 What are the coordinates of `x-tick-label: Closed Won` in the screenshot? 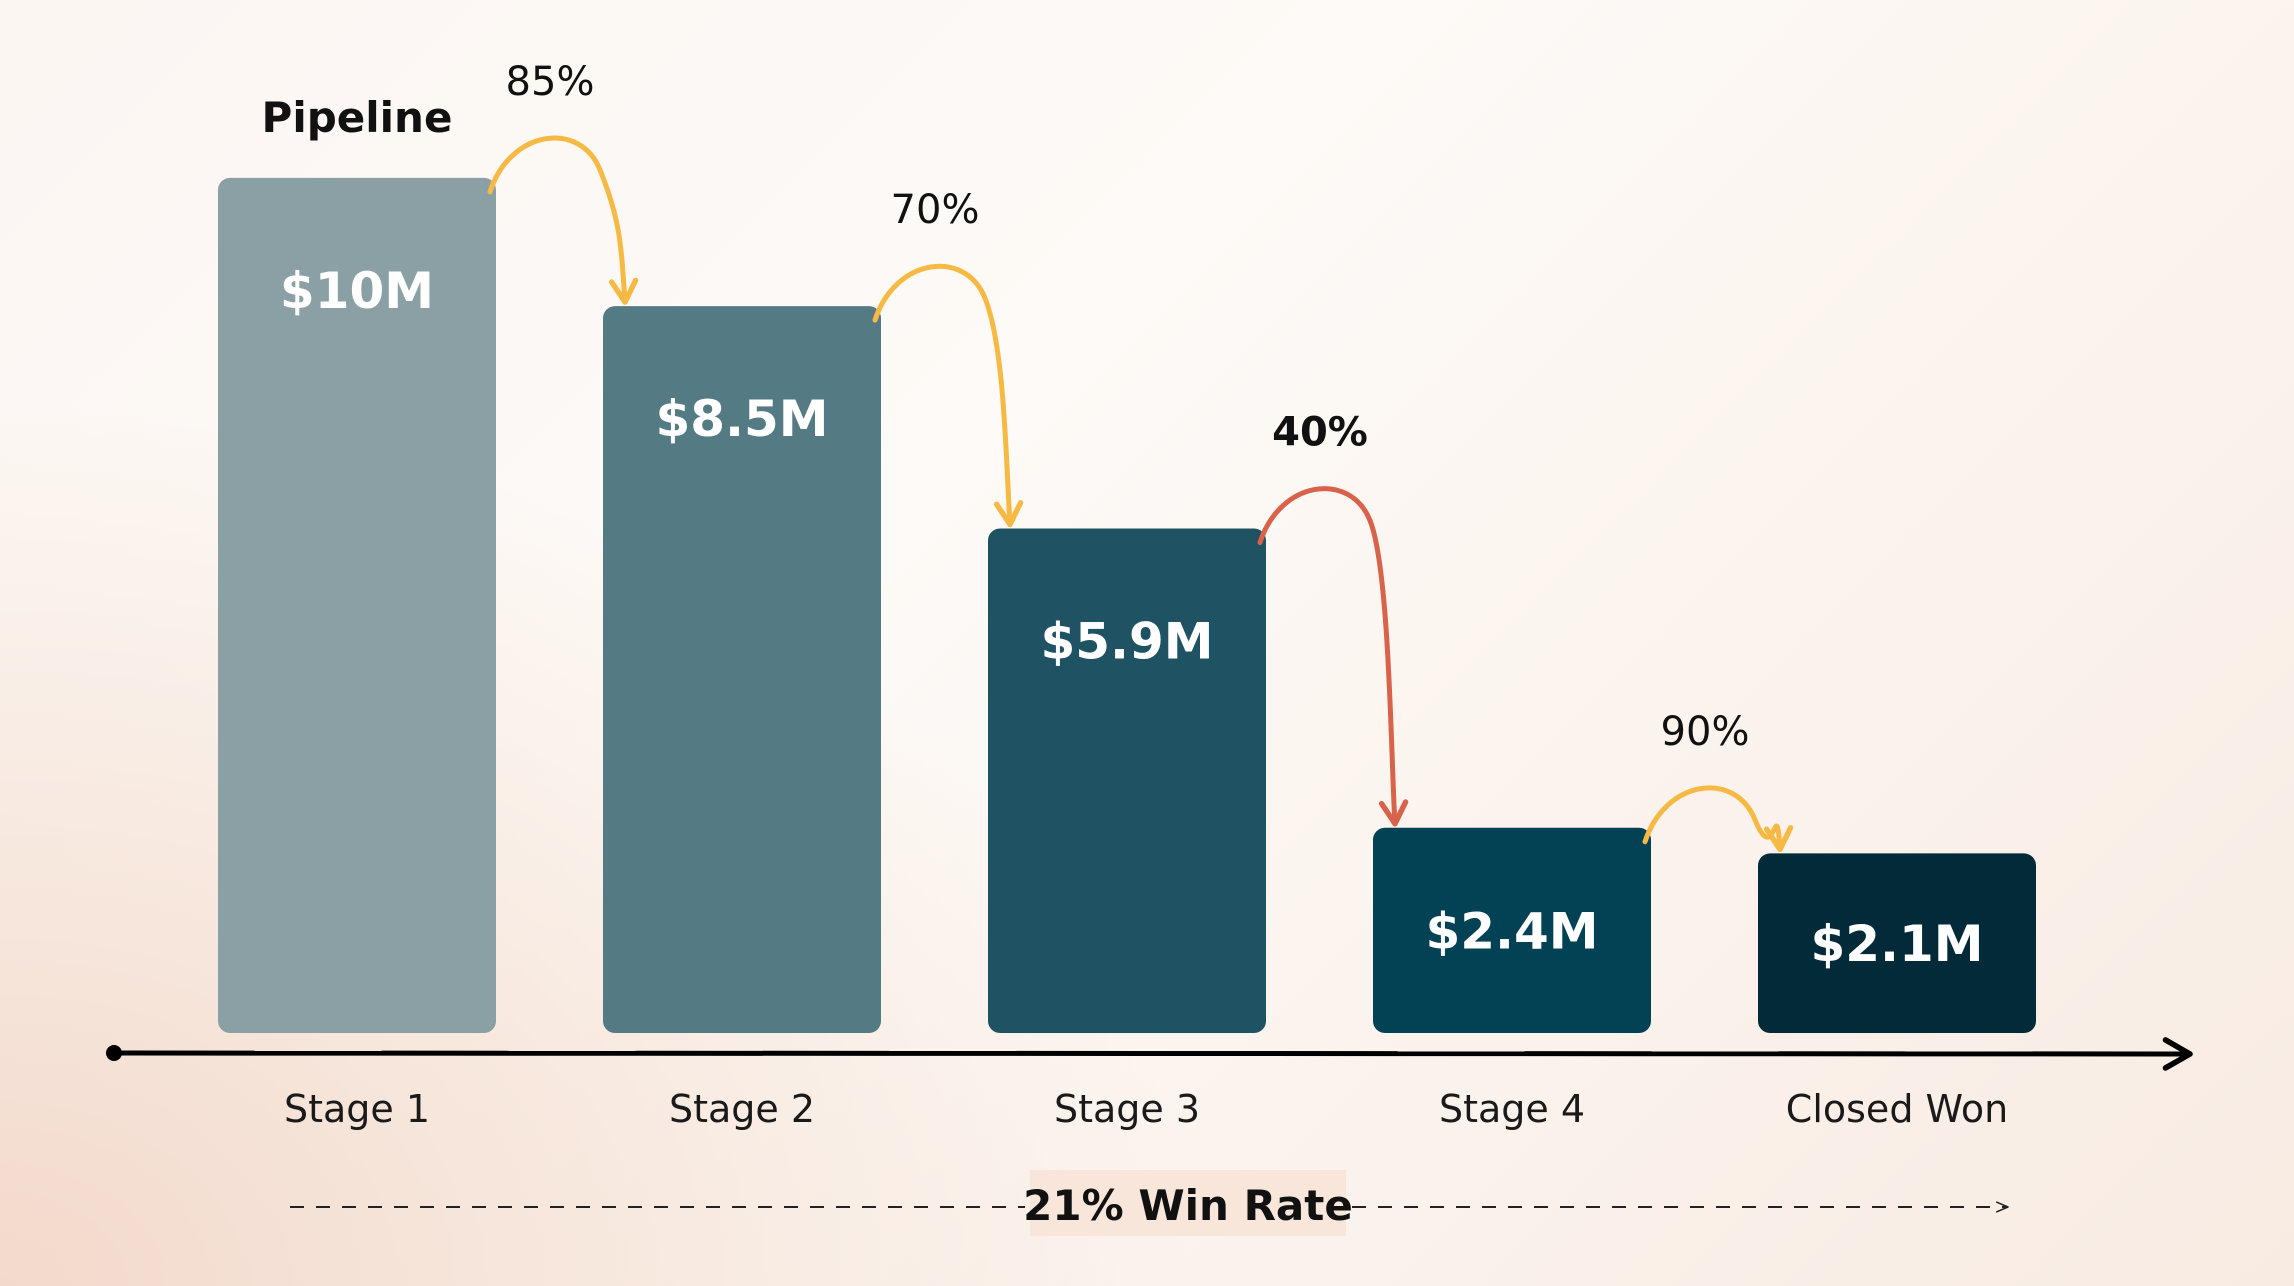 It's located at (1897, 1109).